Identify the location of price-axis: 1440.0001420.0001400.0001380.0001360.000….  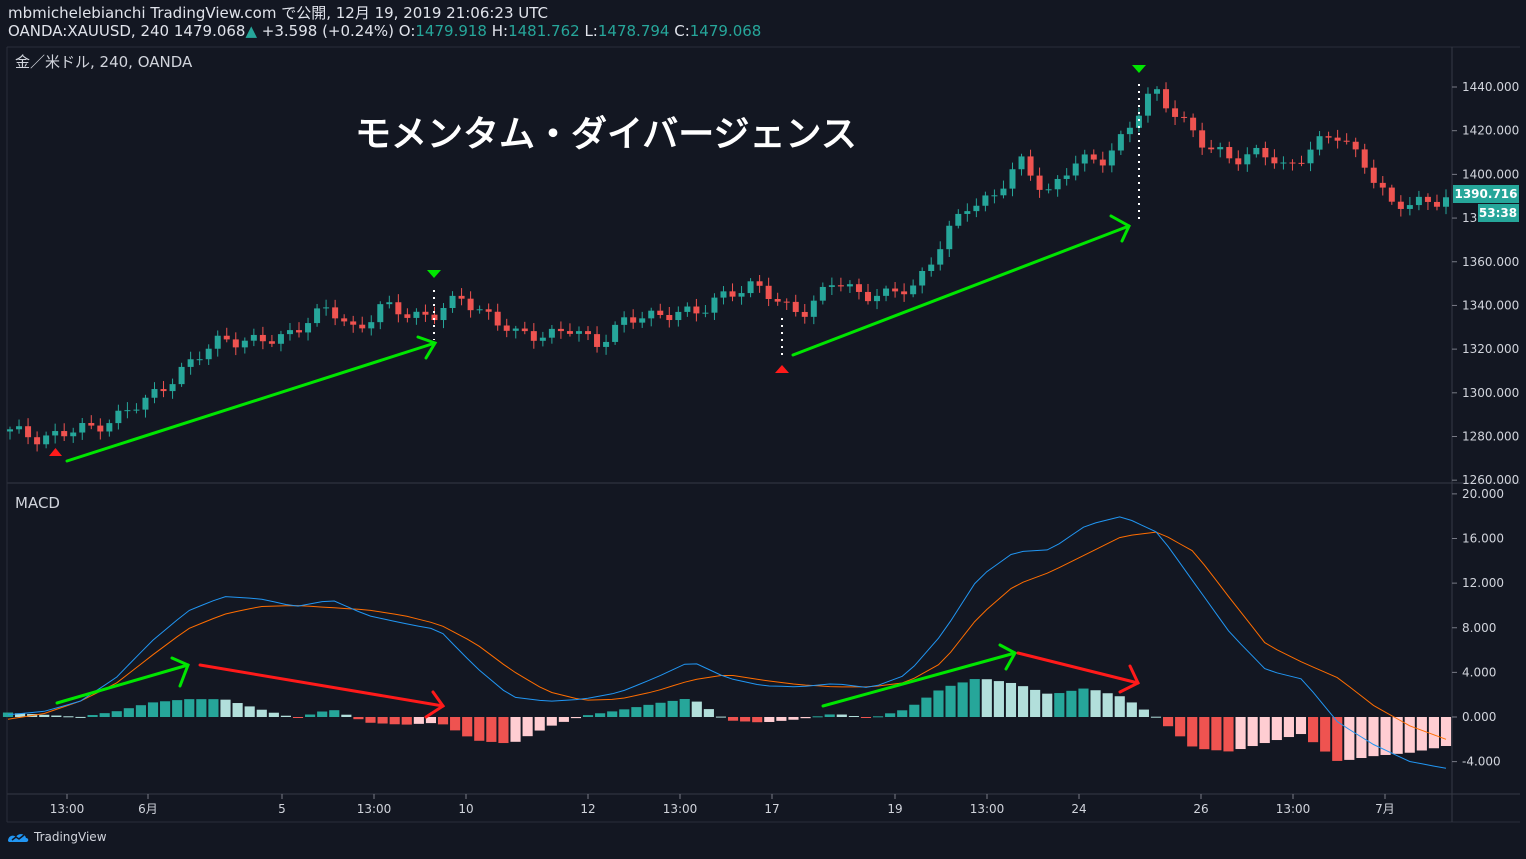
(1485, 283).